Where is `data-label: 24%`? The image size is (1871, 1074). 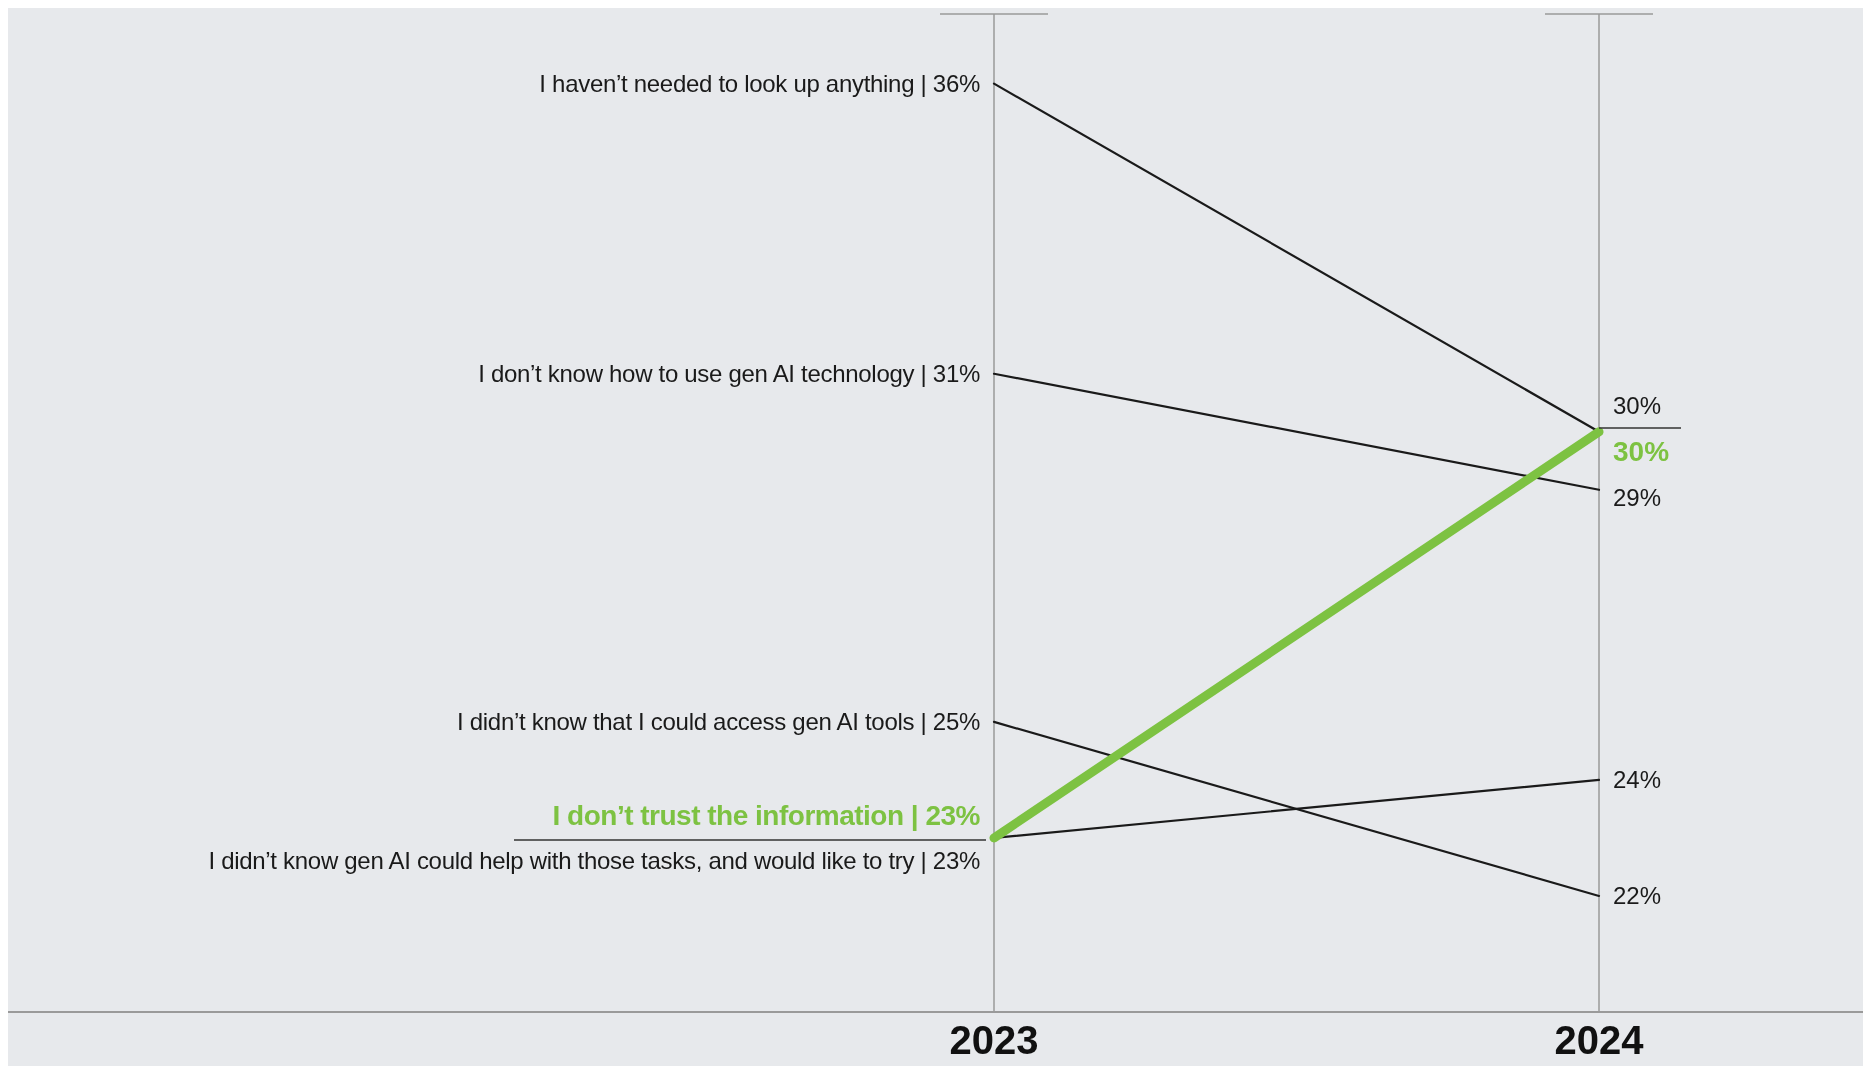
data-label: 24% is located at coordinates (1637, 780).